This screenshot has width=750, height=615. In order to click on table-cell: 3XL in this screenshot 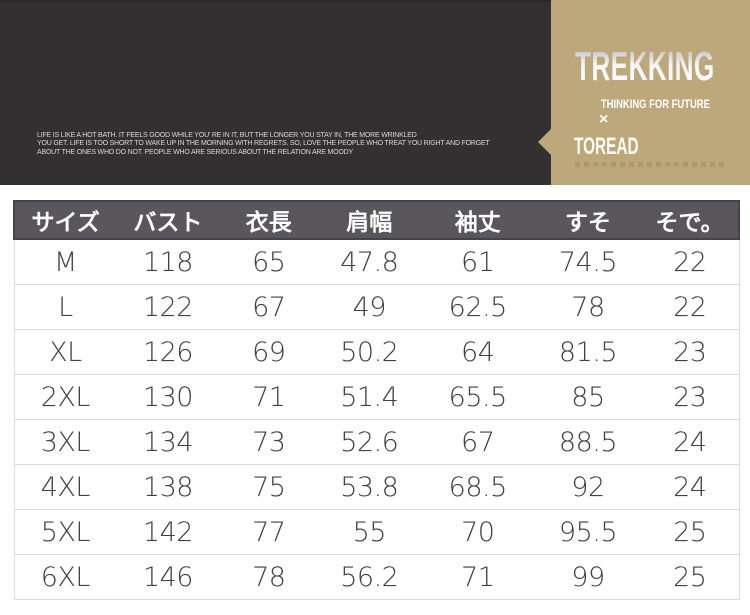, I will do `click(65, 442)`.